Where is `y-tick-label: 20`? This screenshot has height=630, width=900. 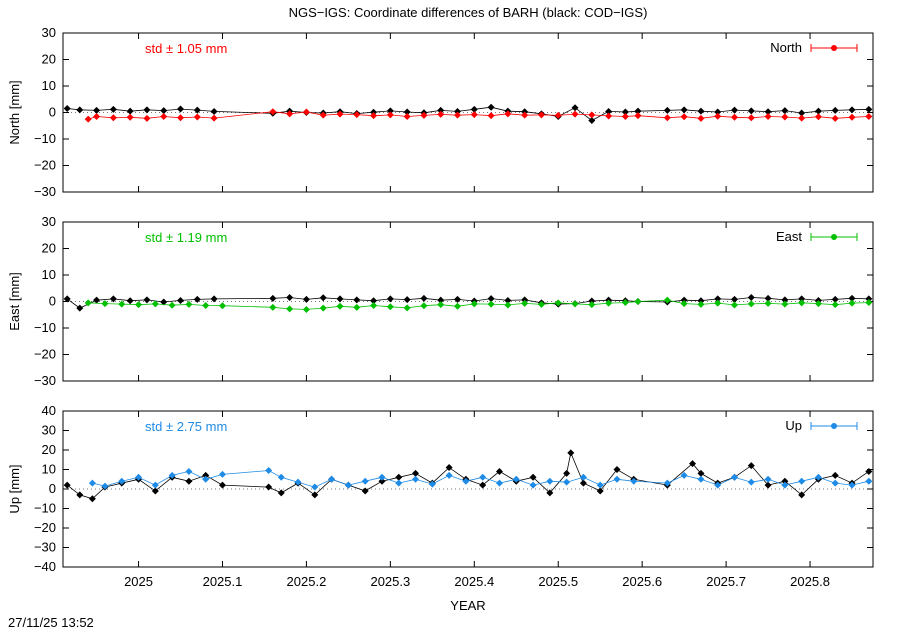
y-tick-label: 20 is located at coordinates (49, 248).